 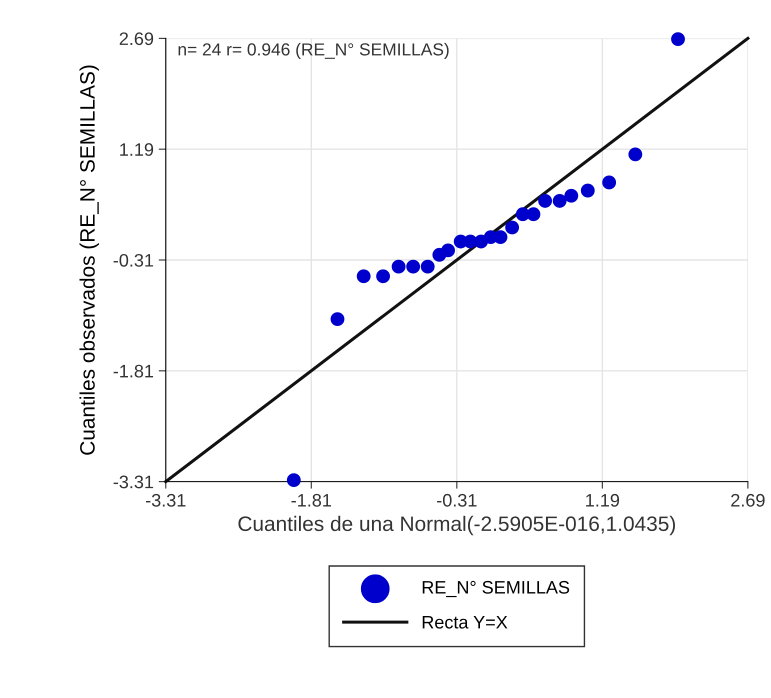 I want to click on y-axis-title: Cuantiles observados (RE_N° SEMILLAS), so click(x=89, y=260).